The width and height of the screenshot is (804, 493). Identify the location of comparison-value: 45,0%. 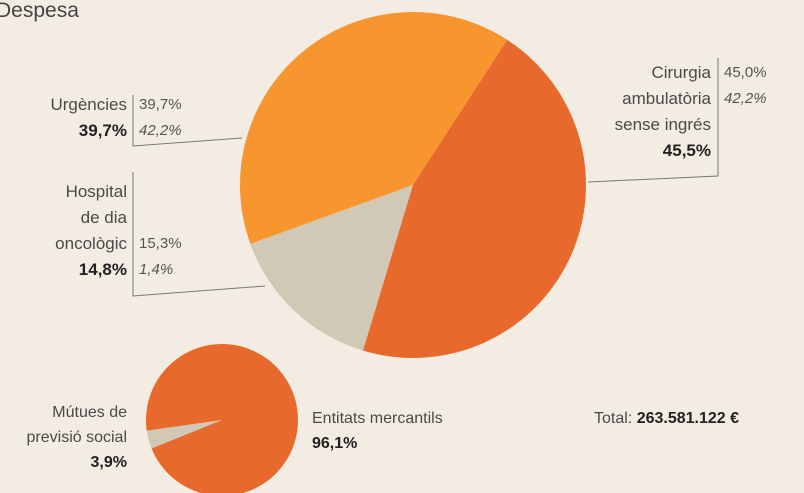
(745, 72).